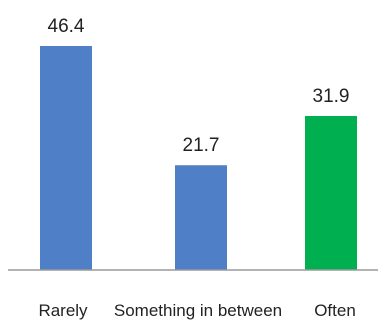 The height and width of the screenshot is (330, 388). What do you see at coordinates (66, 26) in the screenshot?
I see `data-label-0: 46.4` at bounding box center [66, 26].